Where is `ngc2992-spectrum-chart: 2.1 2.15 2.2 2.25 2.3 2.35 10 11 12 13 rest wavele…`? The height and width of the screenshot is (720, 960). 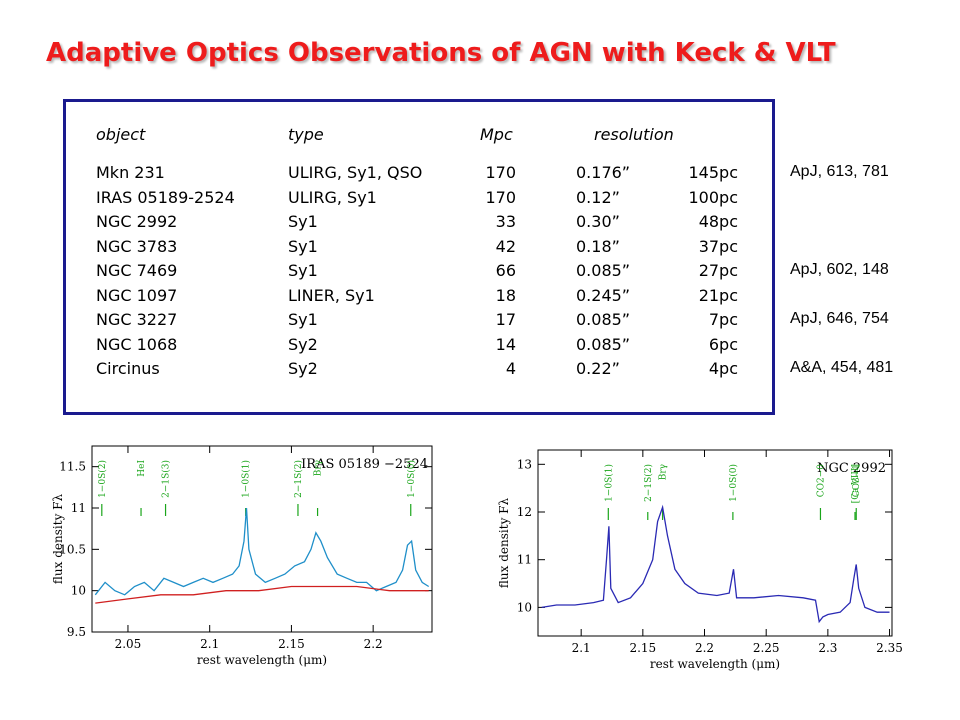
ngc2992-spectrum-chart: 2.1 2.15 2.2 2.25 2.3 2.35 10 11 12 13 rest wavele… is located at coordinates (700, 560).